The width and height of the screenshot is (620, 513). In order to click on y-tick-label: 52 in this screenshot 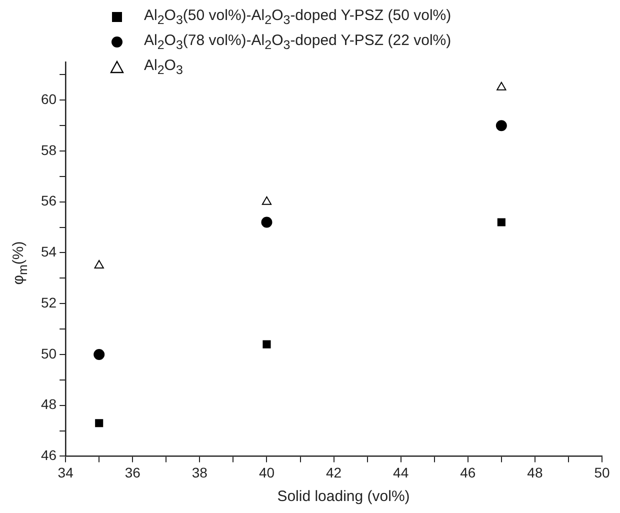, I will do `click(48, 302)`.